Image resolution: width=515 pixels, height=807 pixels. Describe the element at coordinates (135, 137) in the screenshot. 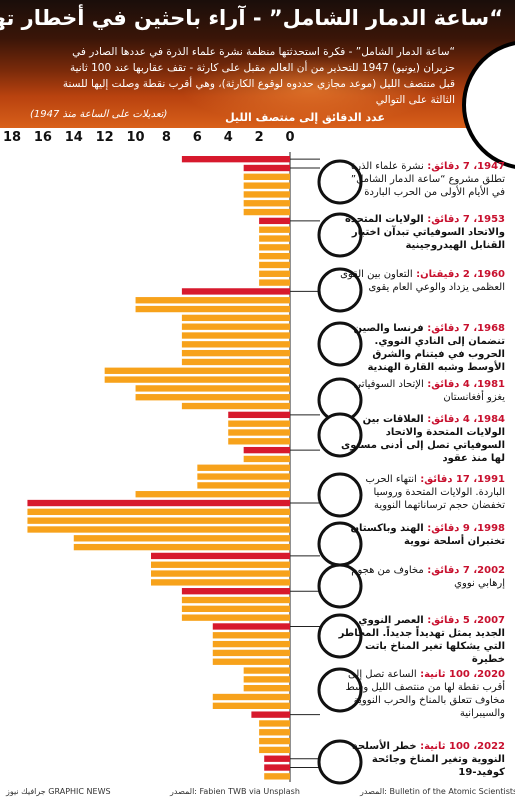

I see `x-tick-label: 10` at that location.